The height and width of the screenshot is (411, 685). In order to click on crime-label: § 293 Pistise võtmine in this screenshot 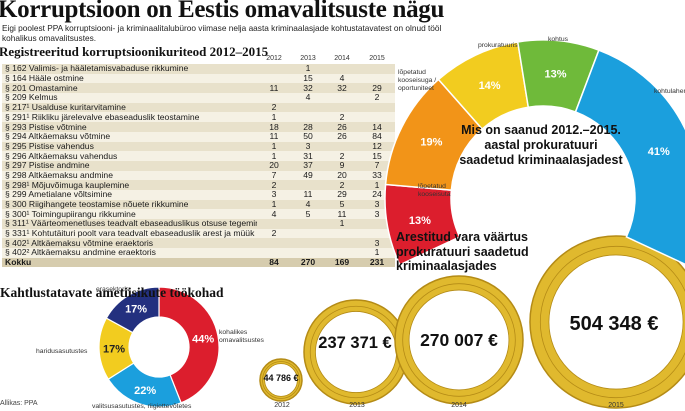, I will do `click(129, 127)`.